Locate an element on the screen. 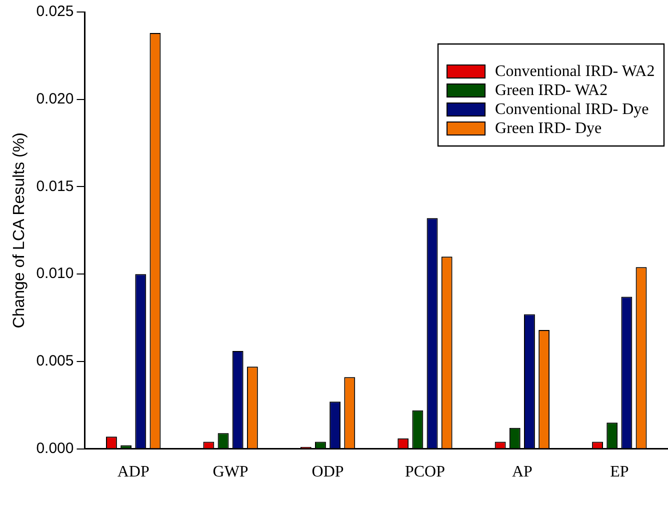 This screenshot has width=668, height=506. y-tick-label: 0.010 is located at coordinates (55, 273).